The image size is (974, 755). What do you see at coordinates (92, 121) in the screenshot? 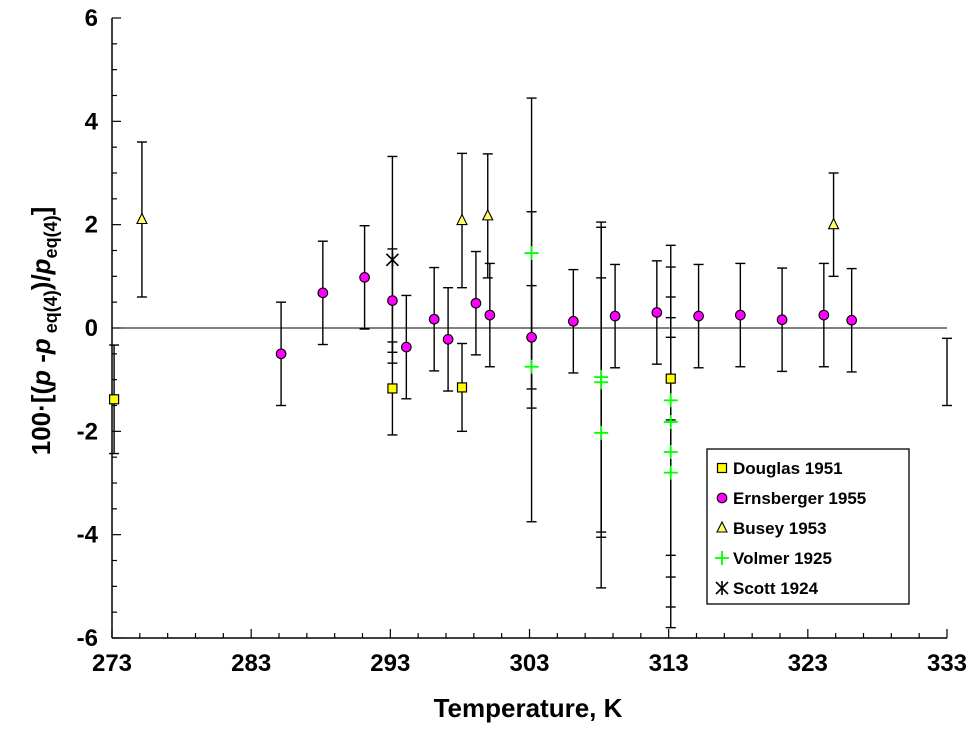
I see `y-tick-label: 4` at bounding box center [92, 121].